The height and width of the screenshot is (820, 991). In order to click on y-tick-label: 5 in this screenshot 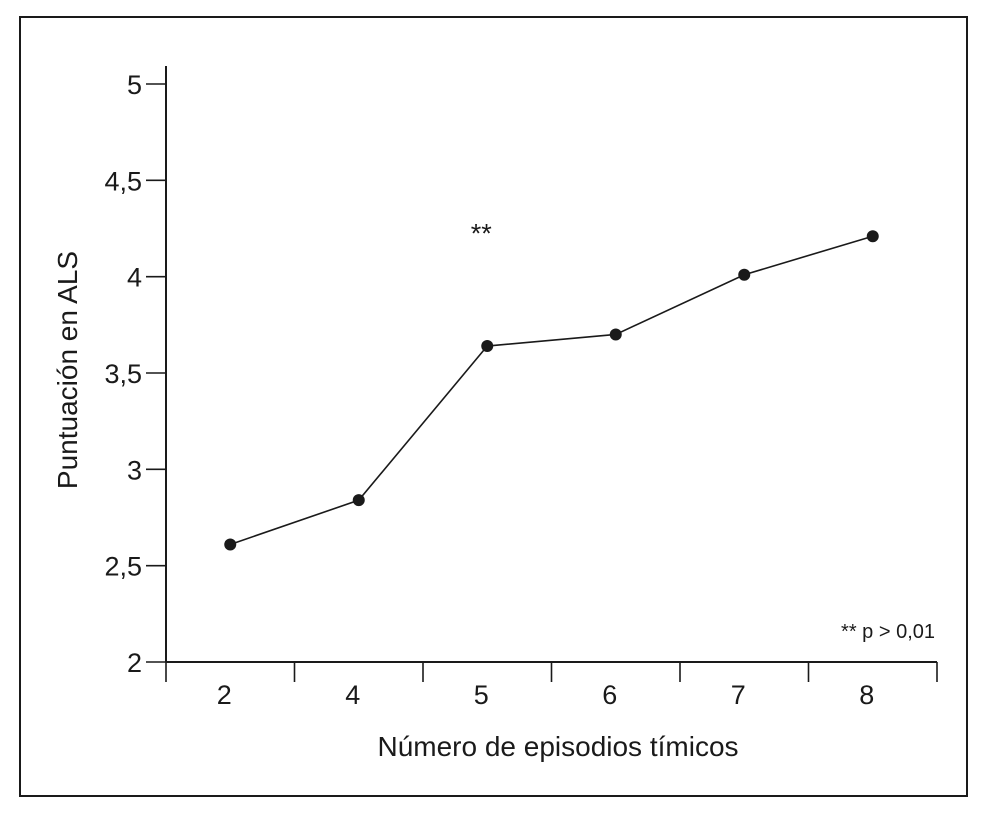, I will do `click(134, 85)`.